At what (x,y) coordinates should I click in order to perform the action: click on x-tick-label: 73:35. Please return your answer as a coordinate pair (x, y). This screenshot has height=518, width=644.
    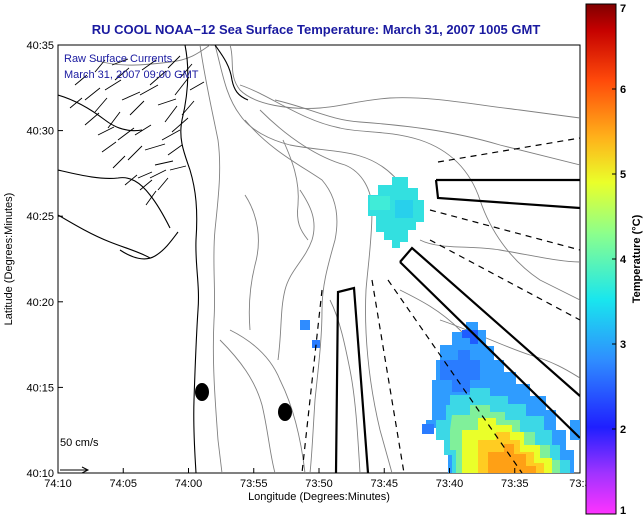
    Looking at the image, I should click on (515, 484).